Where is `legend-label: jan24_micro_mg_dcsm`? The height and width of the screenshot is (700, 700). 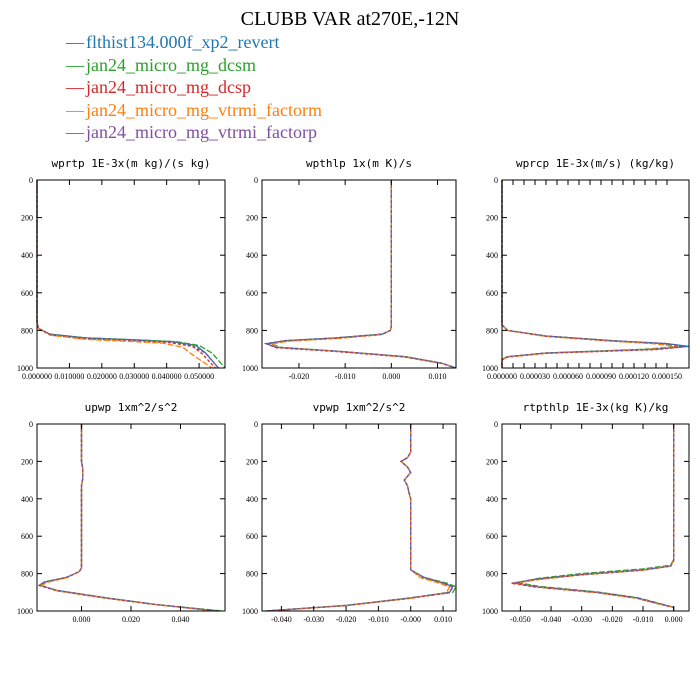 legend-label: jan24_micro_mg_dcsm is located at coordinates (171, 64).